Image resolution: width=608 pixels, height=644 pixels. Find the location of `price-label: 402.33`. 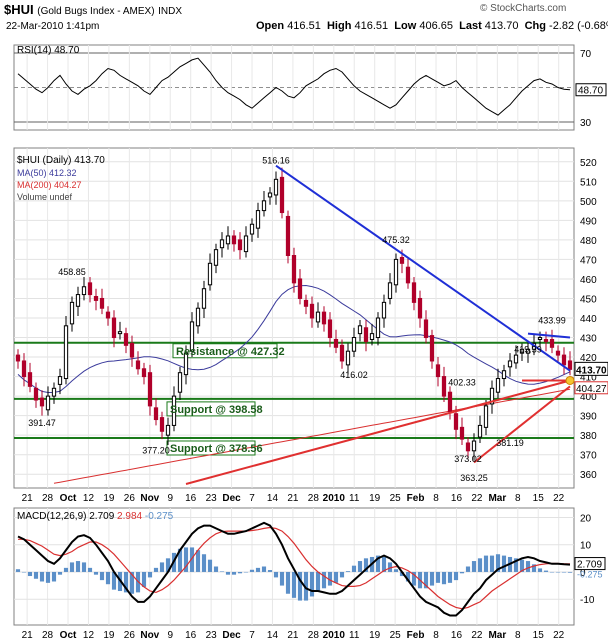

price-label: 402.33 is located at coordinates (462, 383).